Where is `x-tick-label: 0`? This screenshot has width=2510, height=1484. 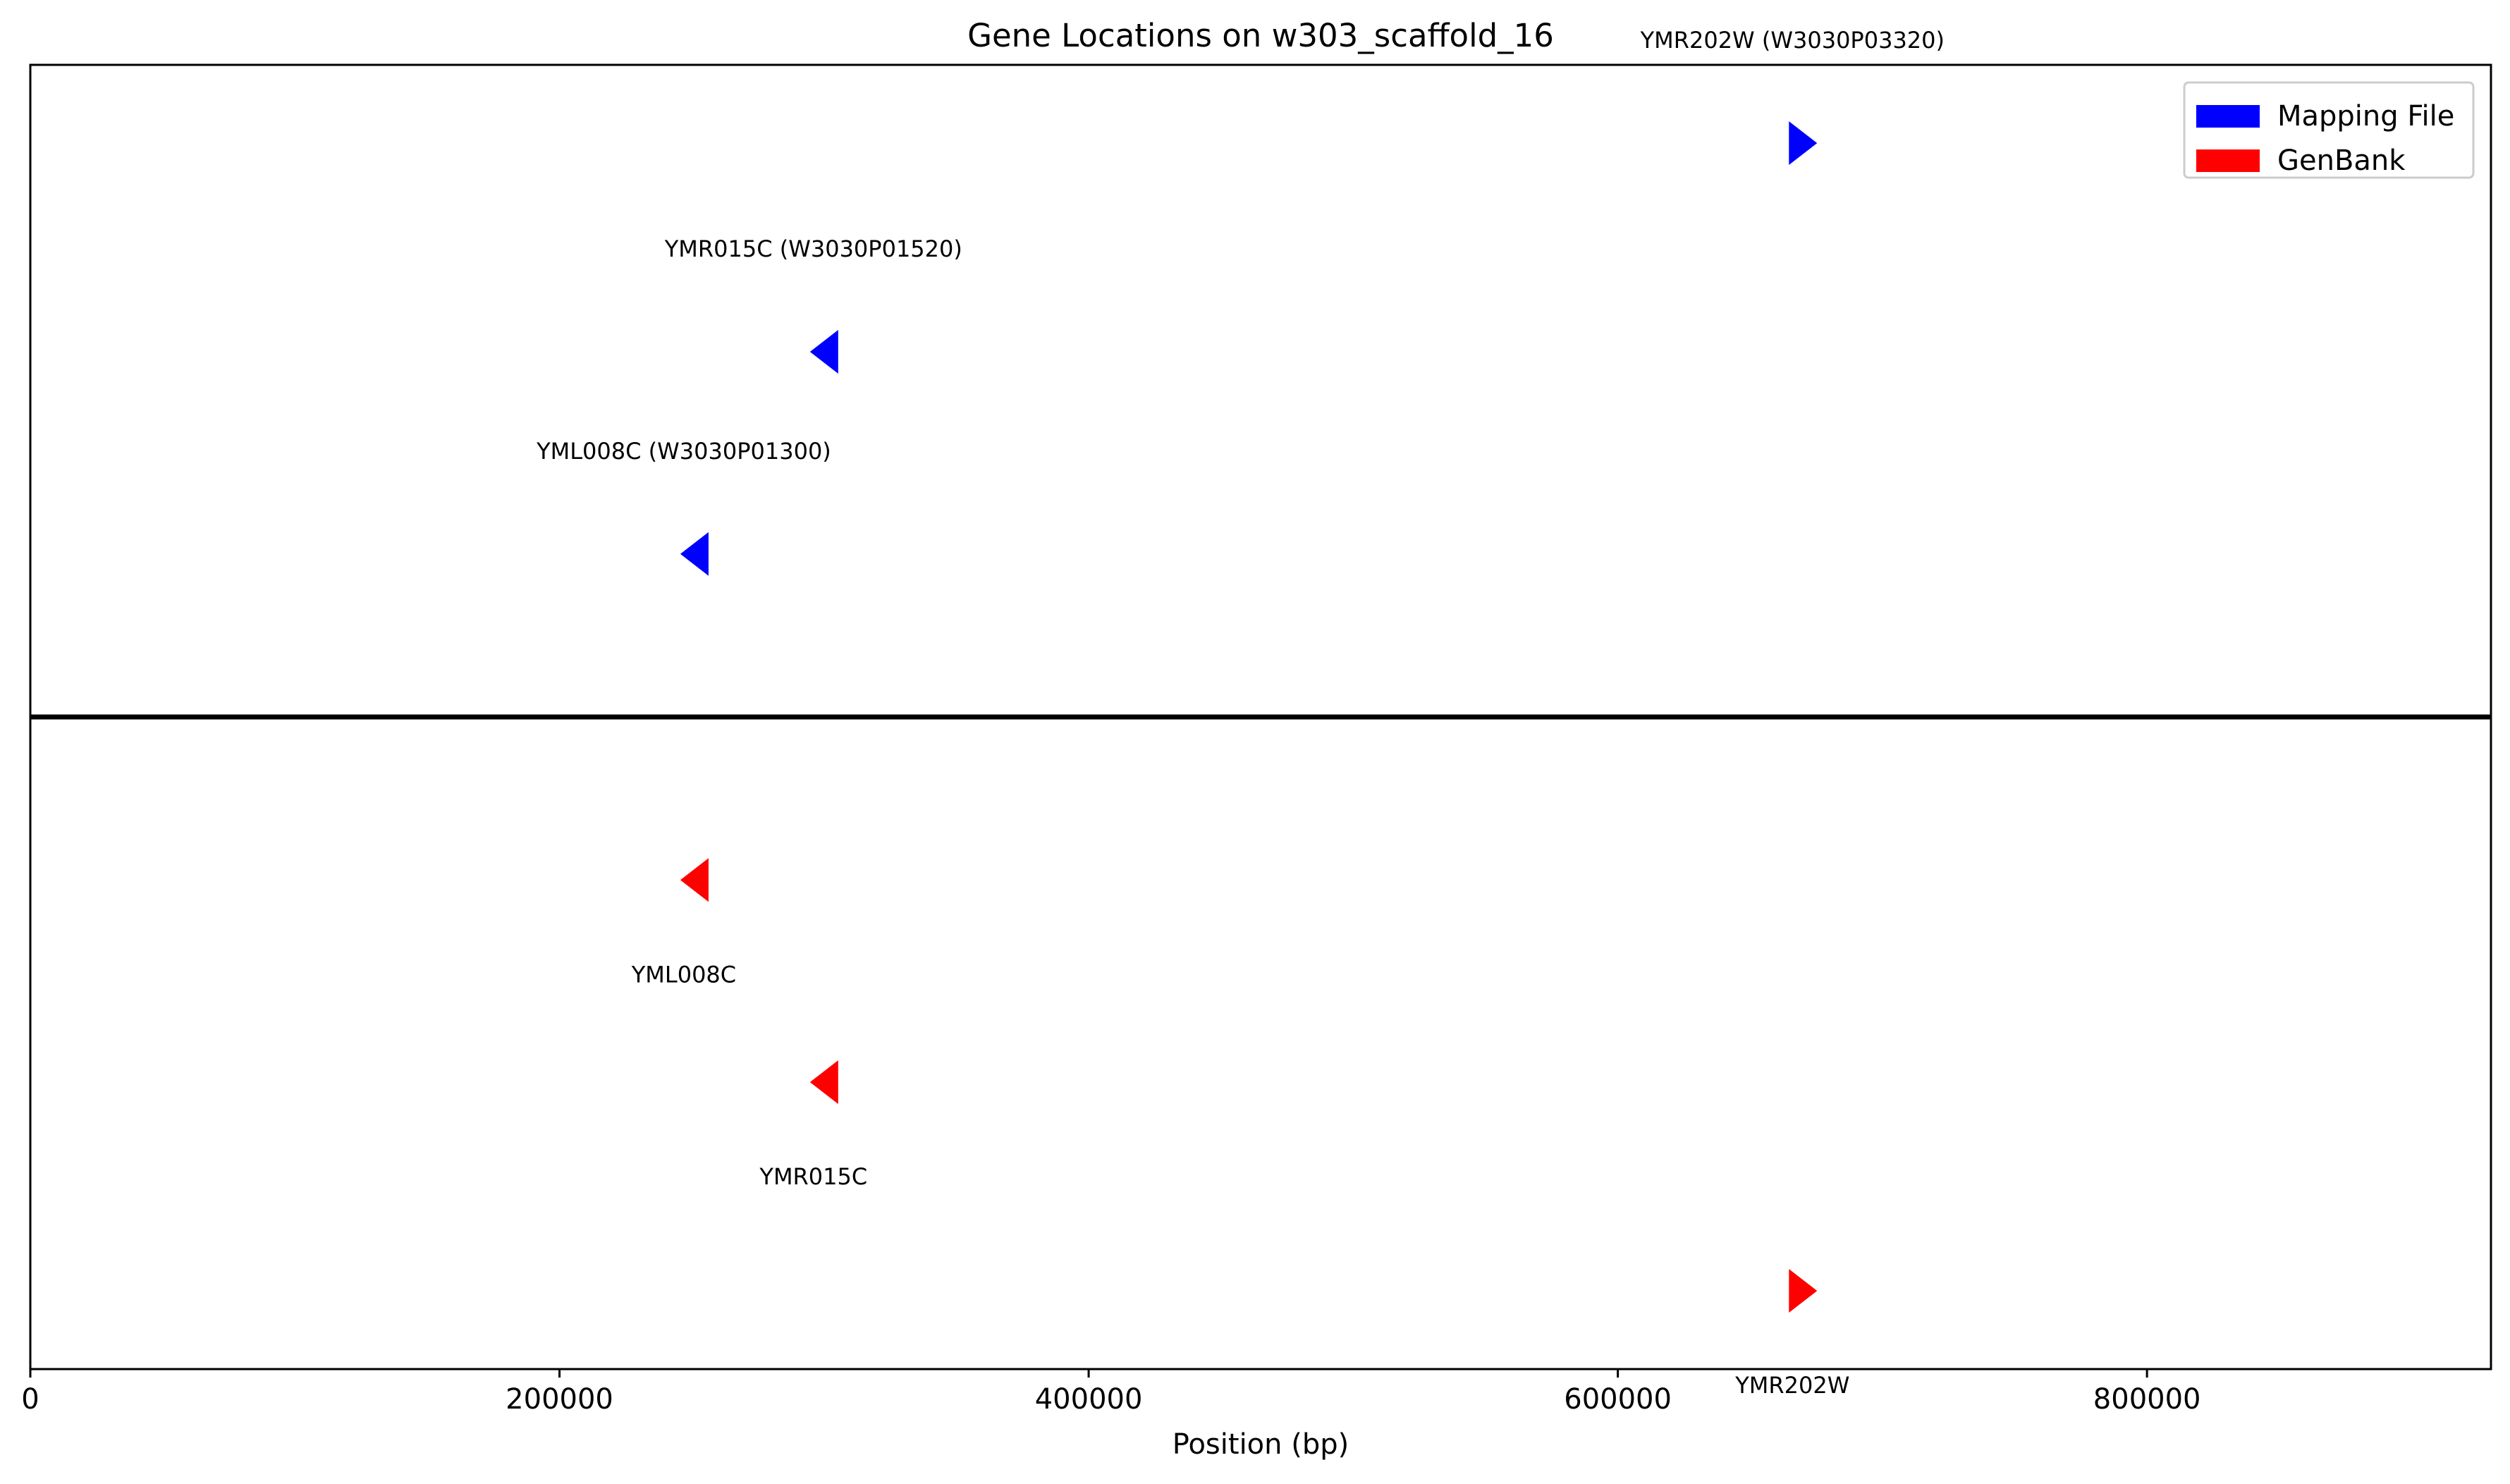 x-tick-label: 0 is located at coordinates (30, 1399).